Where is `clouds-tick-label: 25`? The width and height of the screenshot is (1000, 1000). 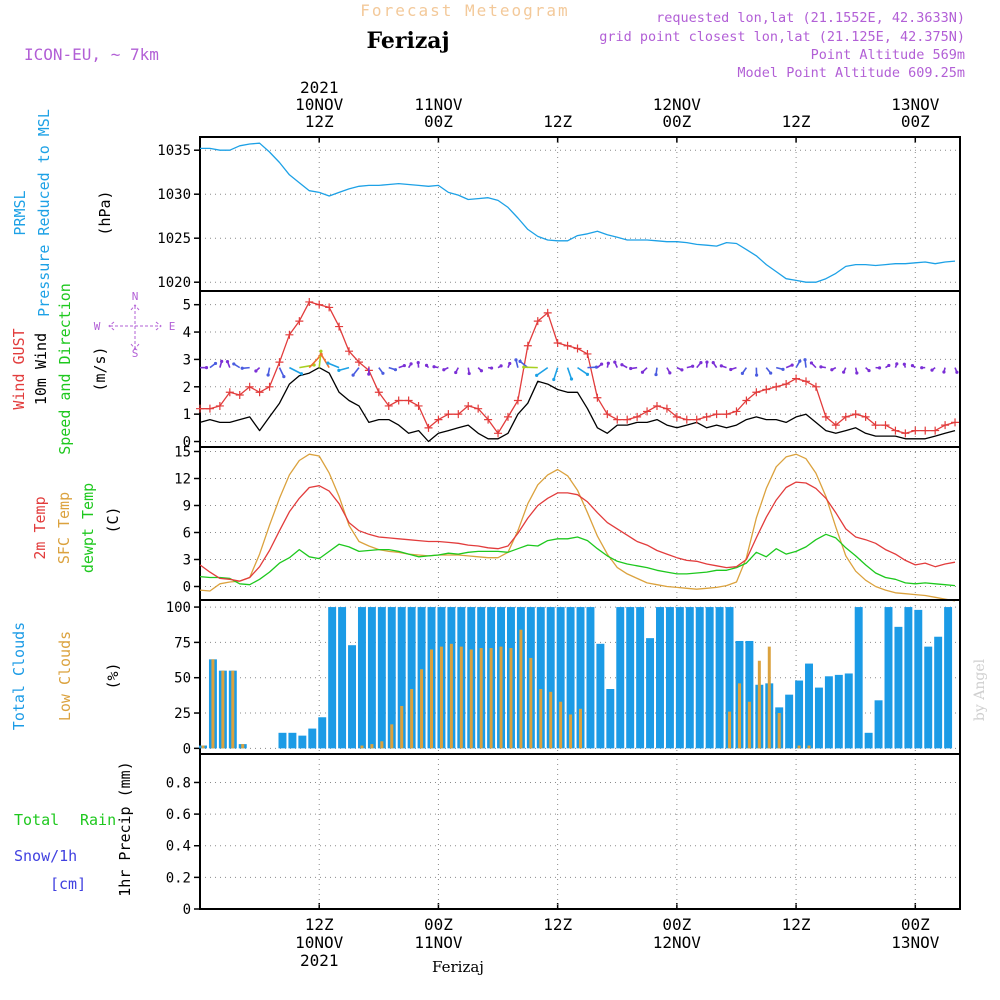 clouds-tick-label: 25 is located at coordinates (182, 714).